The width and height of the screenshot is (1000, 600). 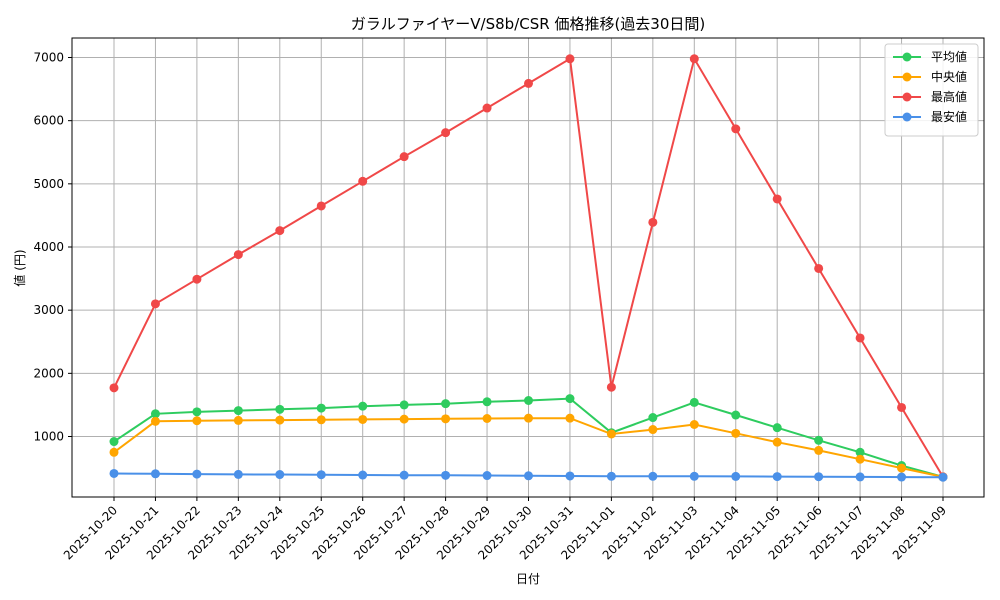 What do you see at coordinates (930, 96) in the screenshot?
I see `legend-item: 最高値` at bounding box center [930, 96].